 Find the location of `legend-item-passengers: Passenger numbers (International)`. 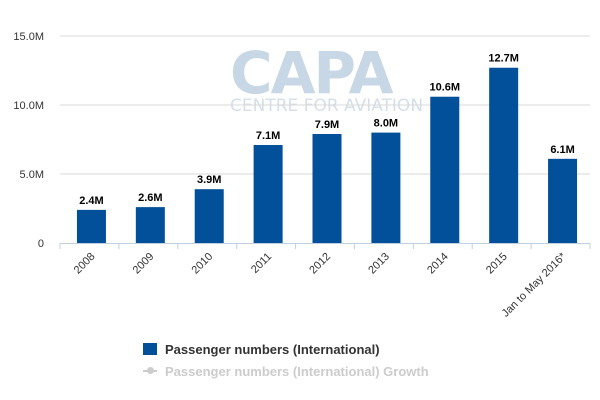

legend-item-passengers: Passenger numbers (International) is located at coordinates (286, 349).